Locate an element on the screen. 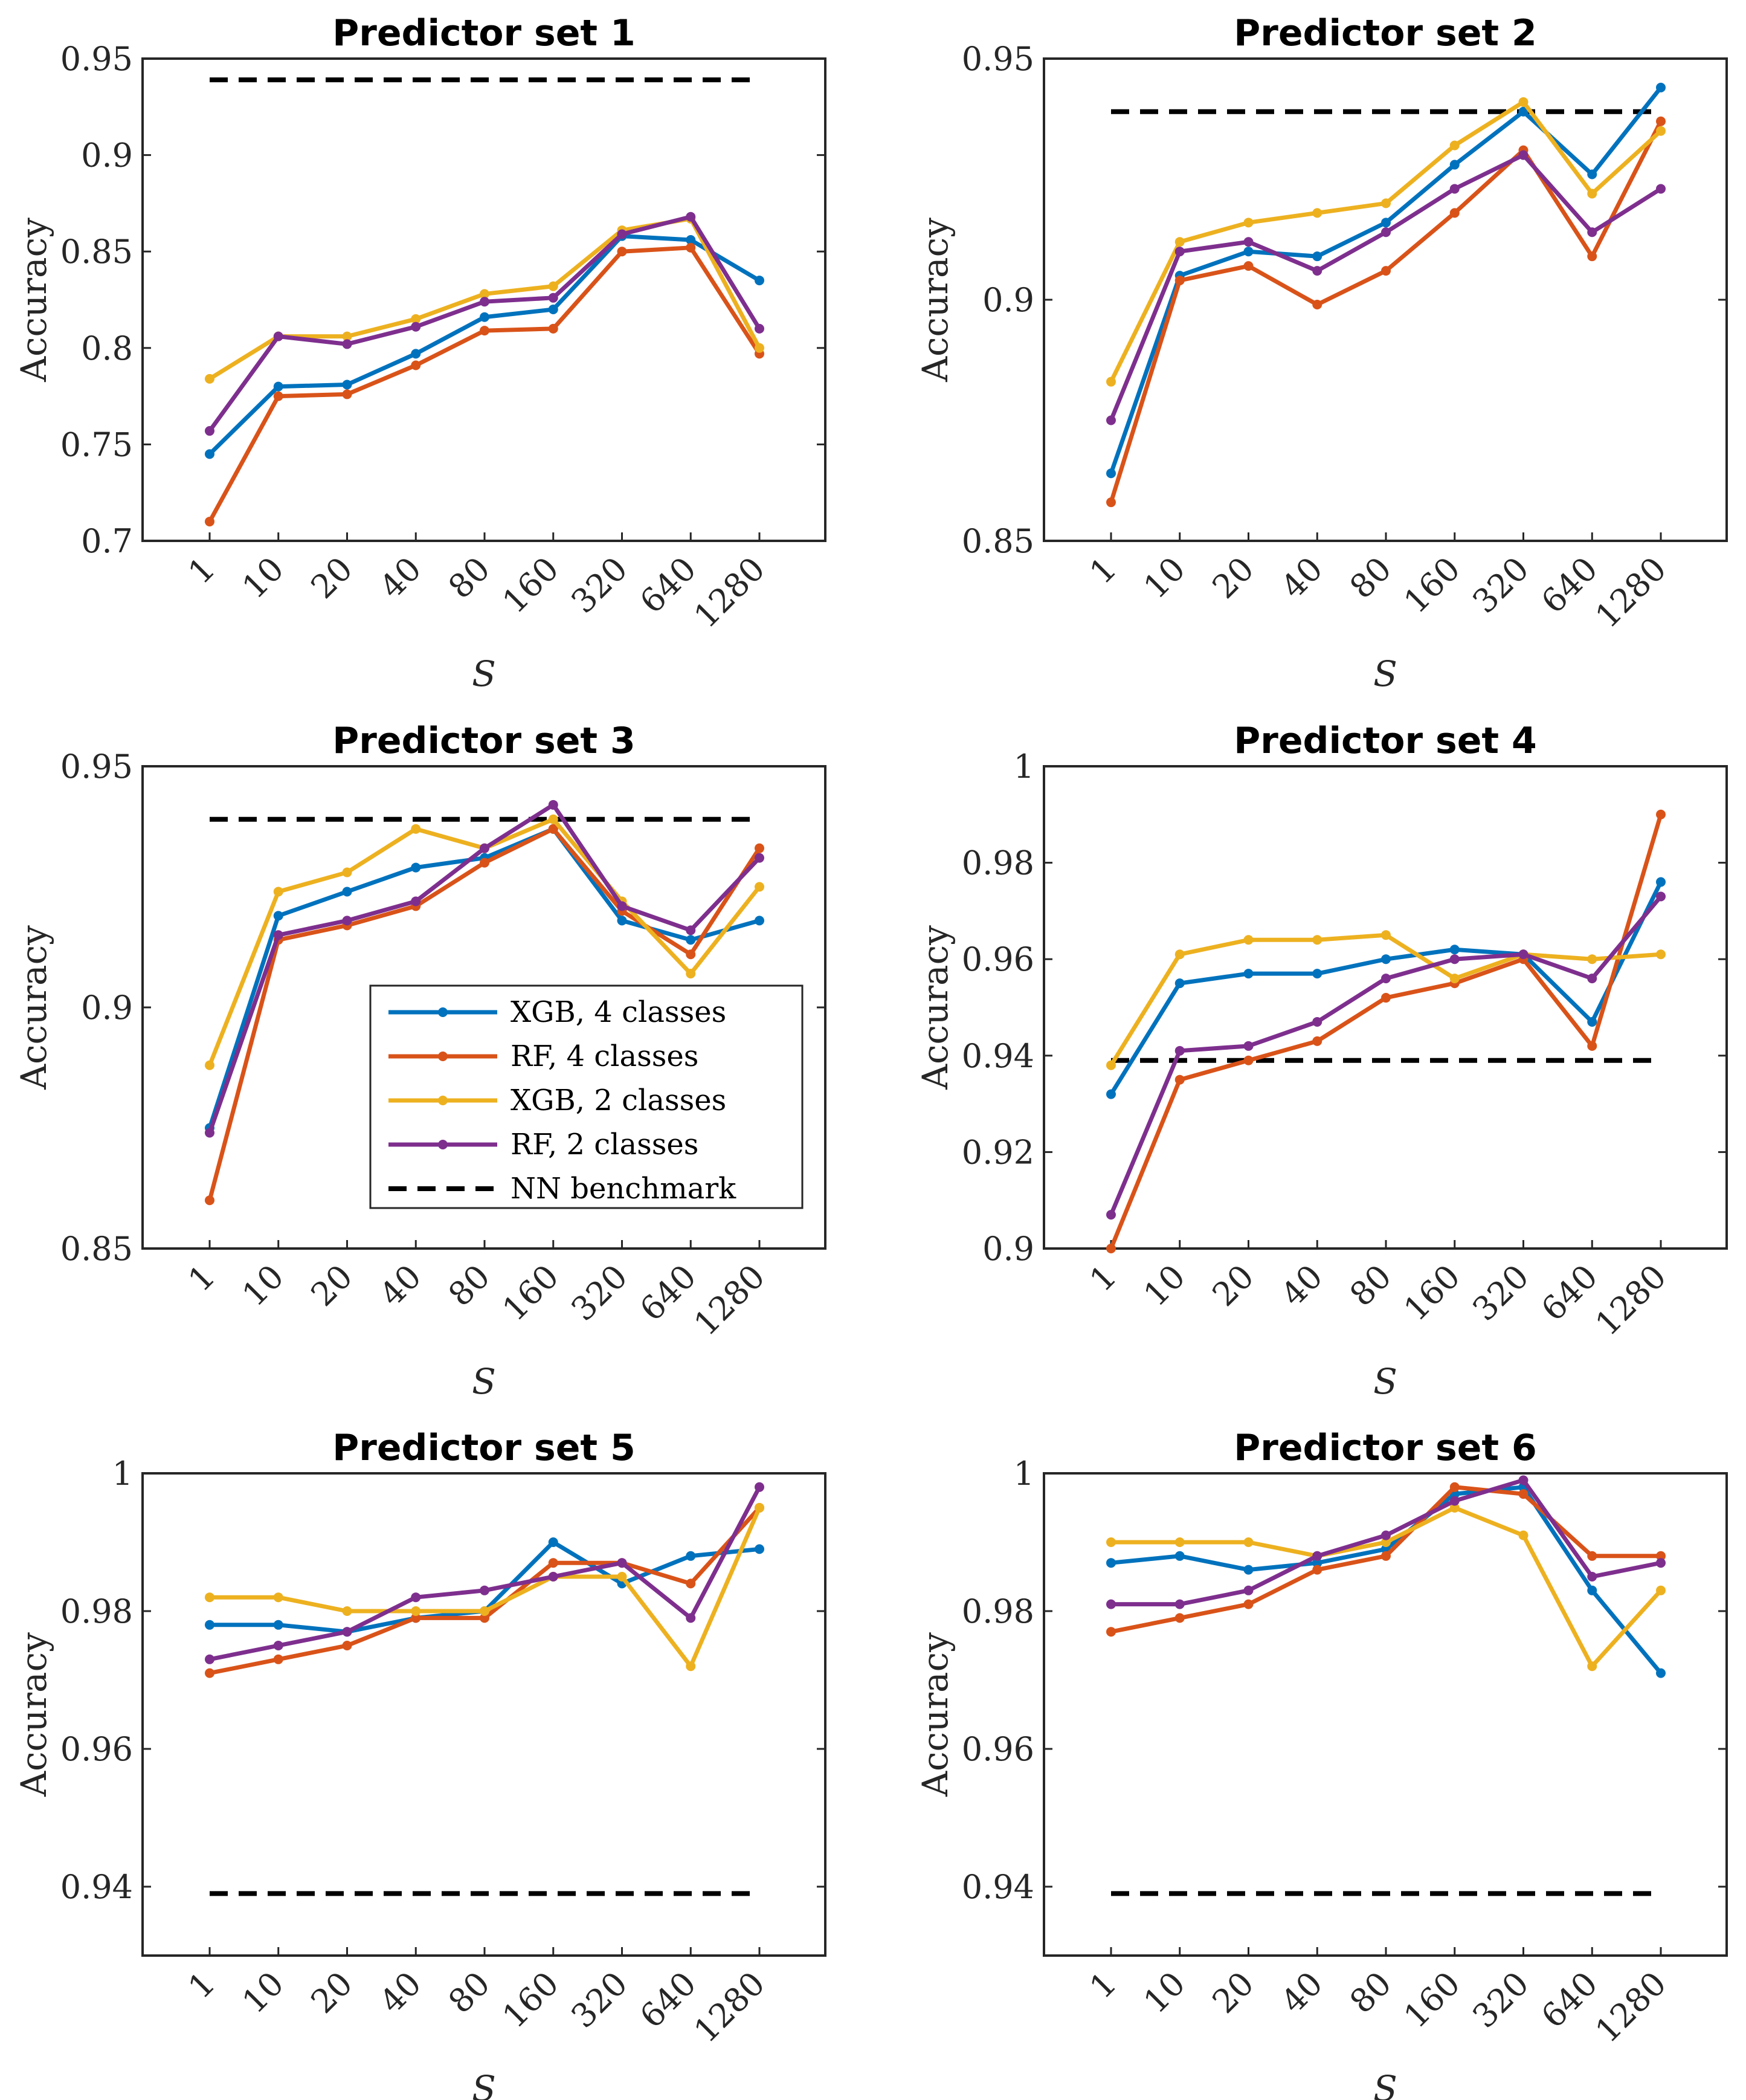  y-tick-label: 0.7 is located at coordinates (107, 541).